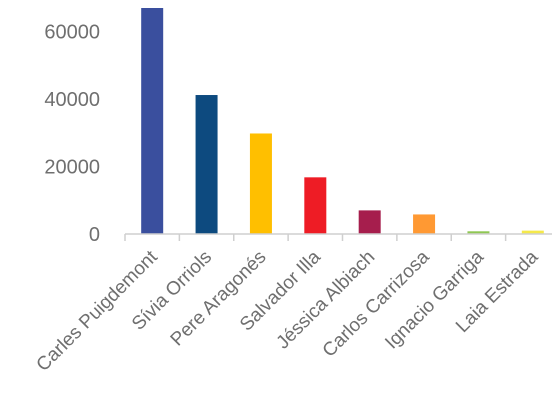 The image size is (560, 412). What do you see at coordinates (434, 299) in the screenshot?
I see `x-category-label: Ignacio Garriga` at bounding box center [434, 299].